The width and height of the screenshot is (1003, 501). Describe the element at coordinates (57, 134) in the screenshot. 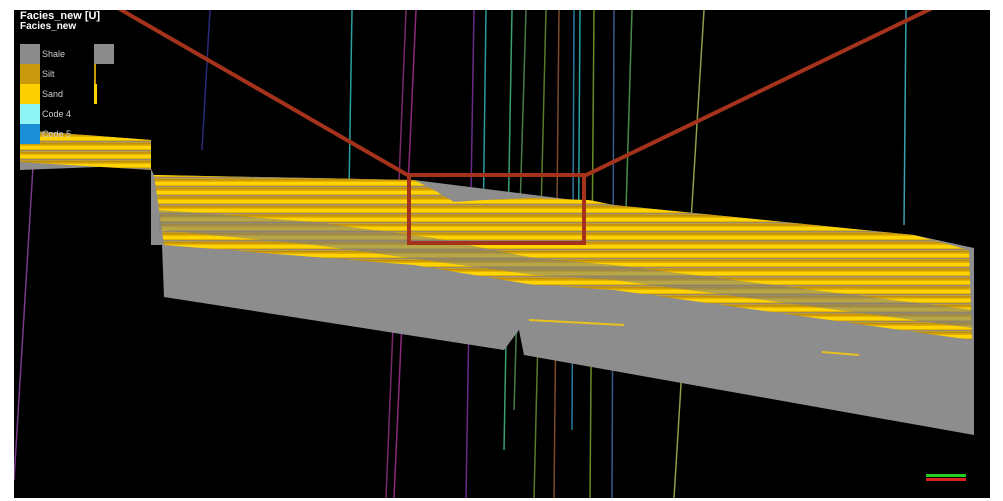

I see `legend-label-code5: Code 5` at that location.